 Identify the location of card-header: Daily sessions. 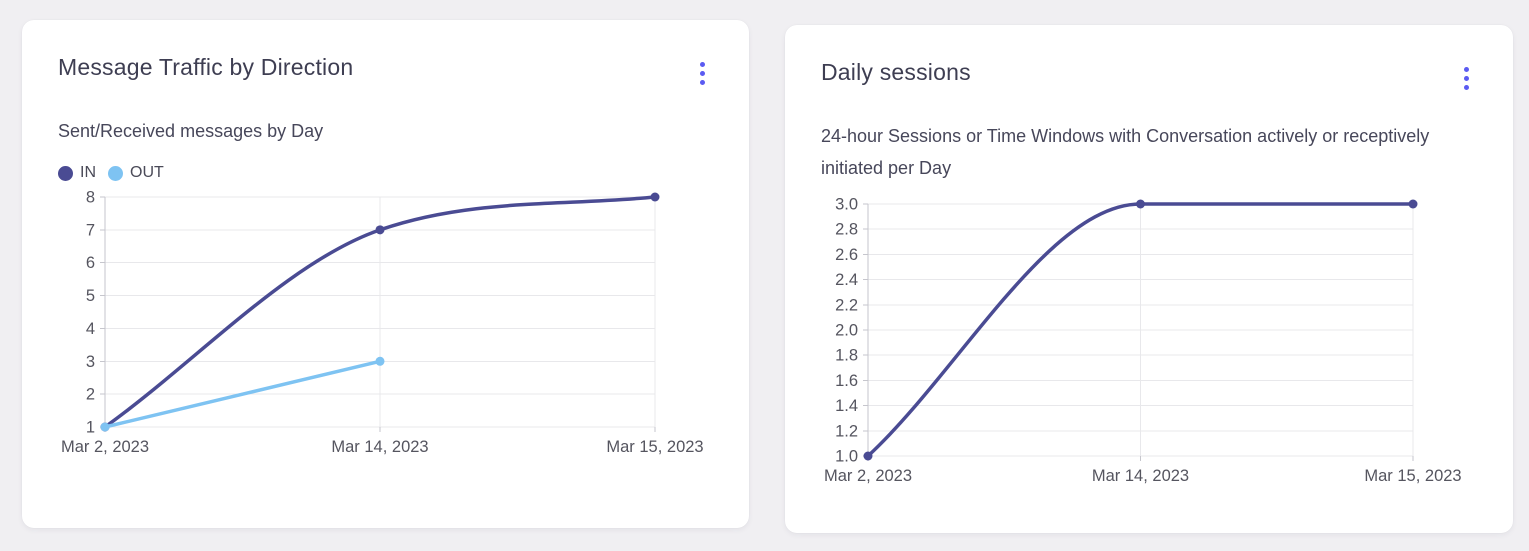
(1149, 77).